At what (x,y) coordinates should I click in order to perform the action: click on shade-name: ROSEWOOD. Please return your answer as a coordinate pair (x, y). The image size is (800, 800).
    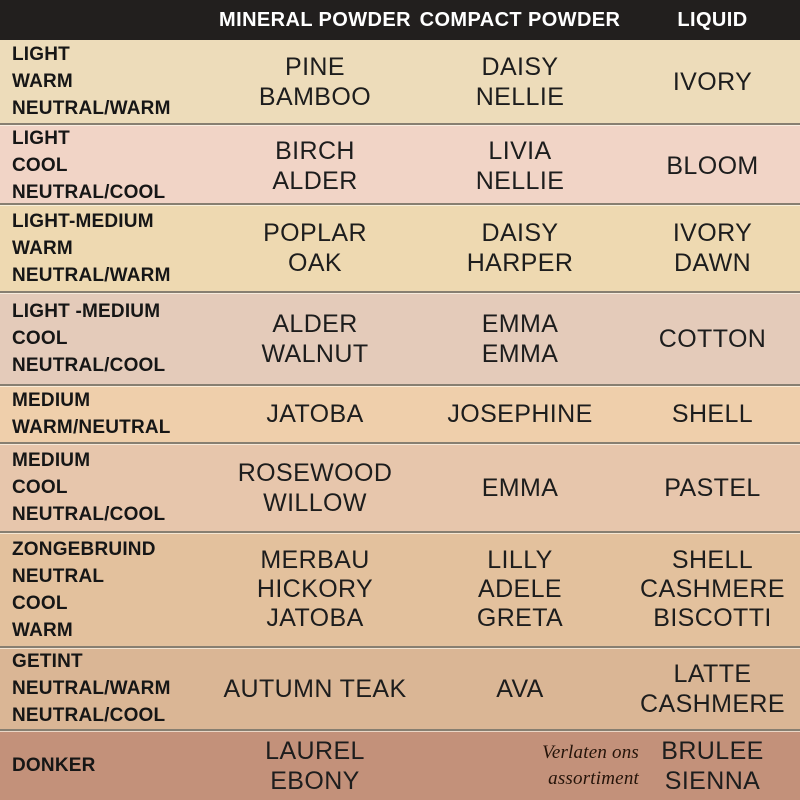
    Looking at the image, I should click on (315, 472).